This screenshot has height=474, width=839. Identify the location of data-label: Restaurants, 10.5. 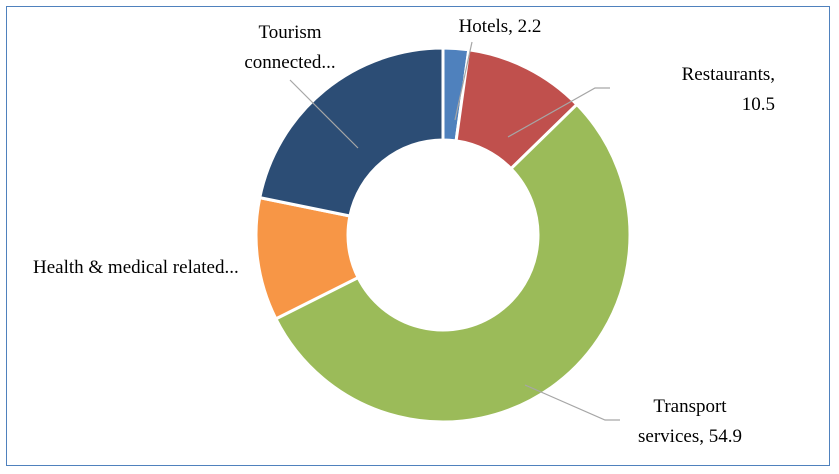
(728, 89).